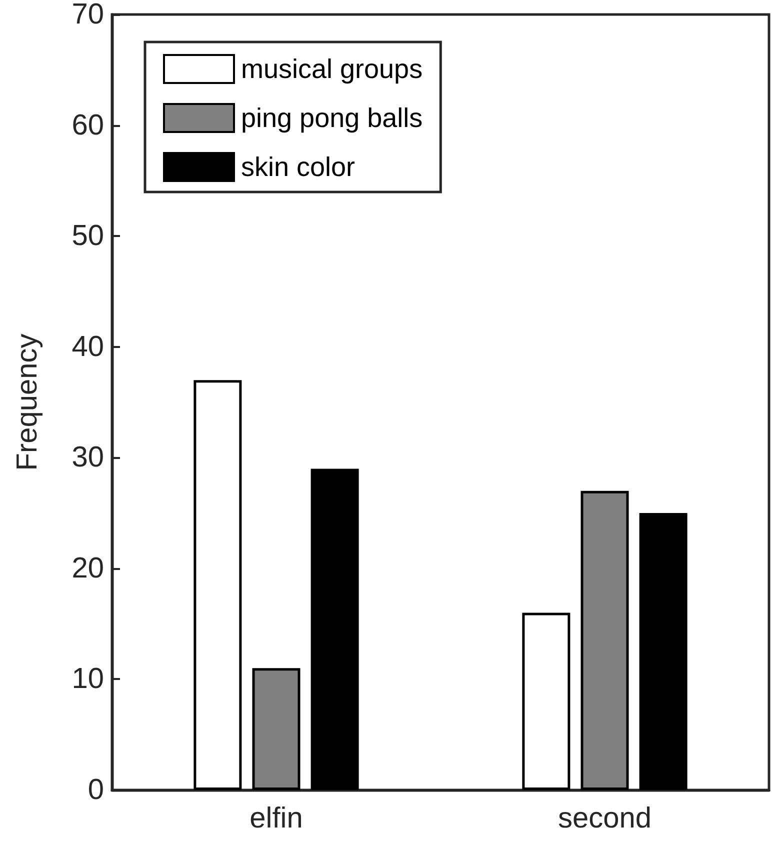  What do you see at coordinates (276, 818) in the screenshot?
I see `x-tick-label: elfin` at bounding box center [276, 818].